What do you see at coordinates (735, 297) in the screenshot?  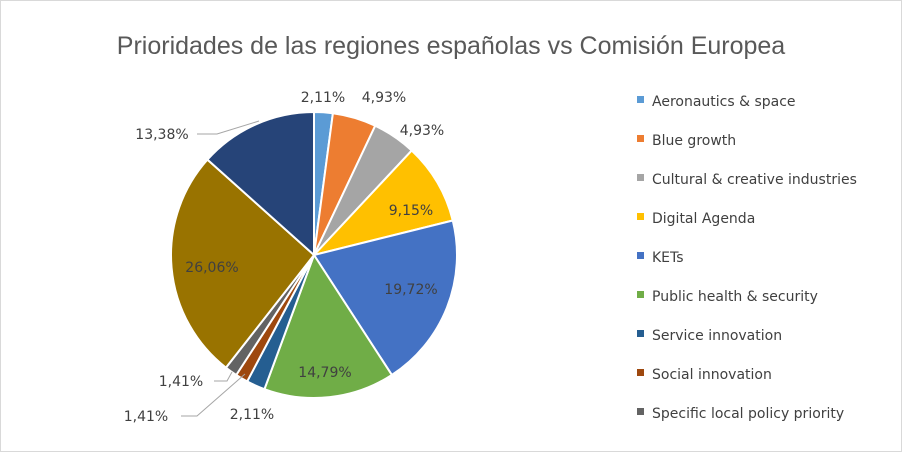 I see `legend-label: Public health & security` at bounding box center [735, 297].